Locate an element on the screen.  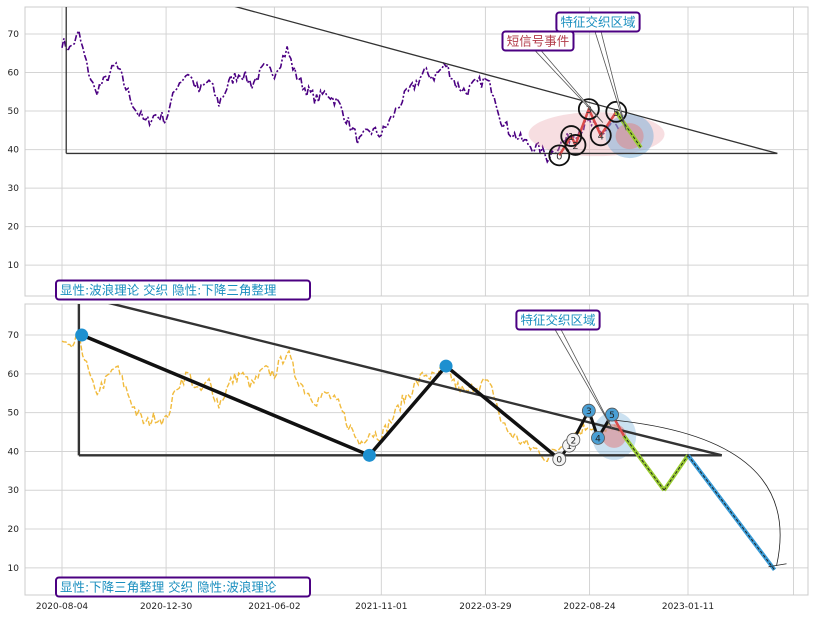
x-tick-label: 2021-11-01 is located at coordinates (381, 607).